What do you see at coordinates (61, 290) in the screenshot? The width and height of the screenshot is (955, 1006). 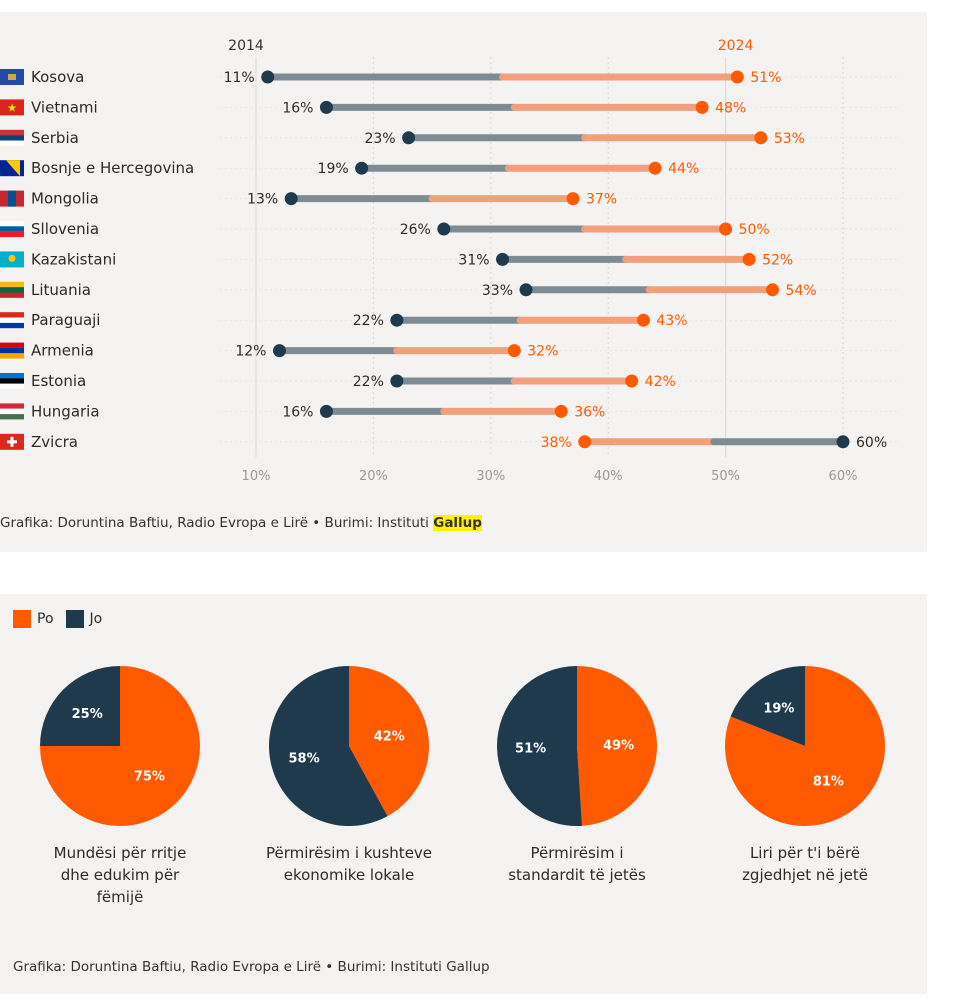 I see `country-label: Lituania` at bounding box center [61, 290].